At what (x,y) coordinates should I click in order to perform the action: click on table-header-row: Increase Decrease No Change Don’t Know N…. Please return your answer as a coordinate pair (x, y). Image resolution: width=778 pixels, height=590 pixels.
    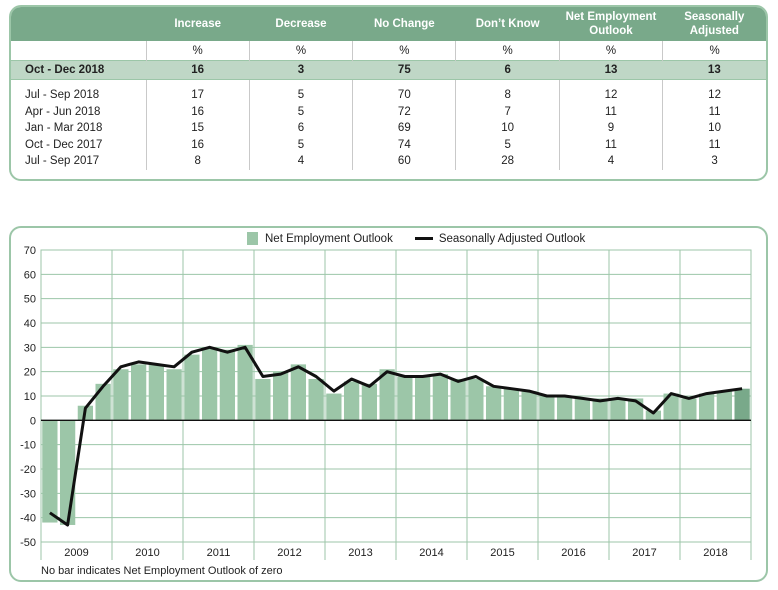
    Looking at the image, I should click on (388, 24).